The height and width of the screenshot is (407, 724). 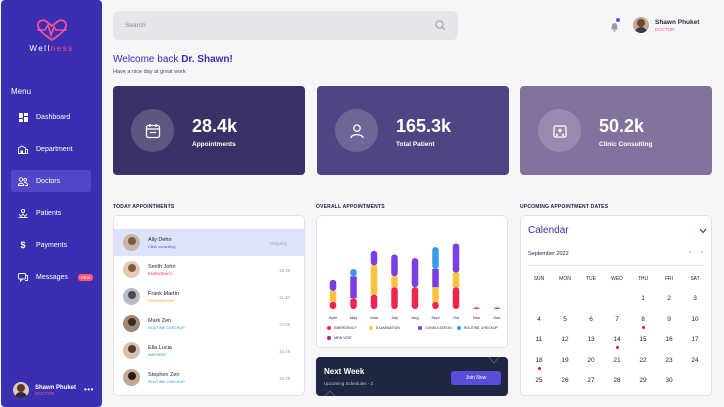 I want to click on calendar-day: 29, so click(x=643, y=380).